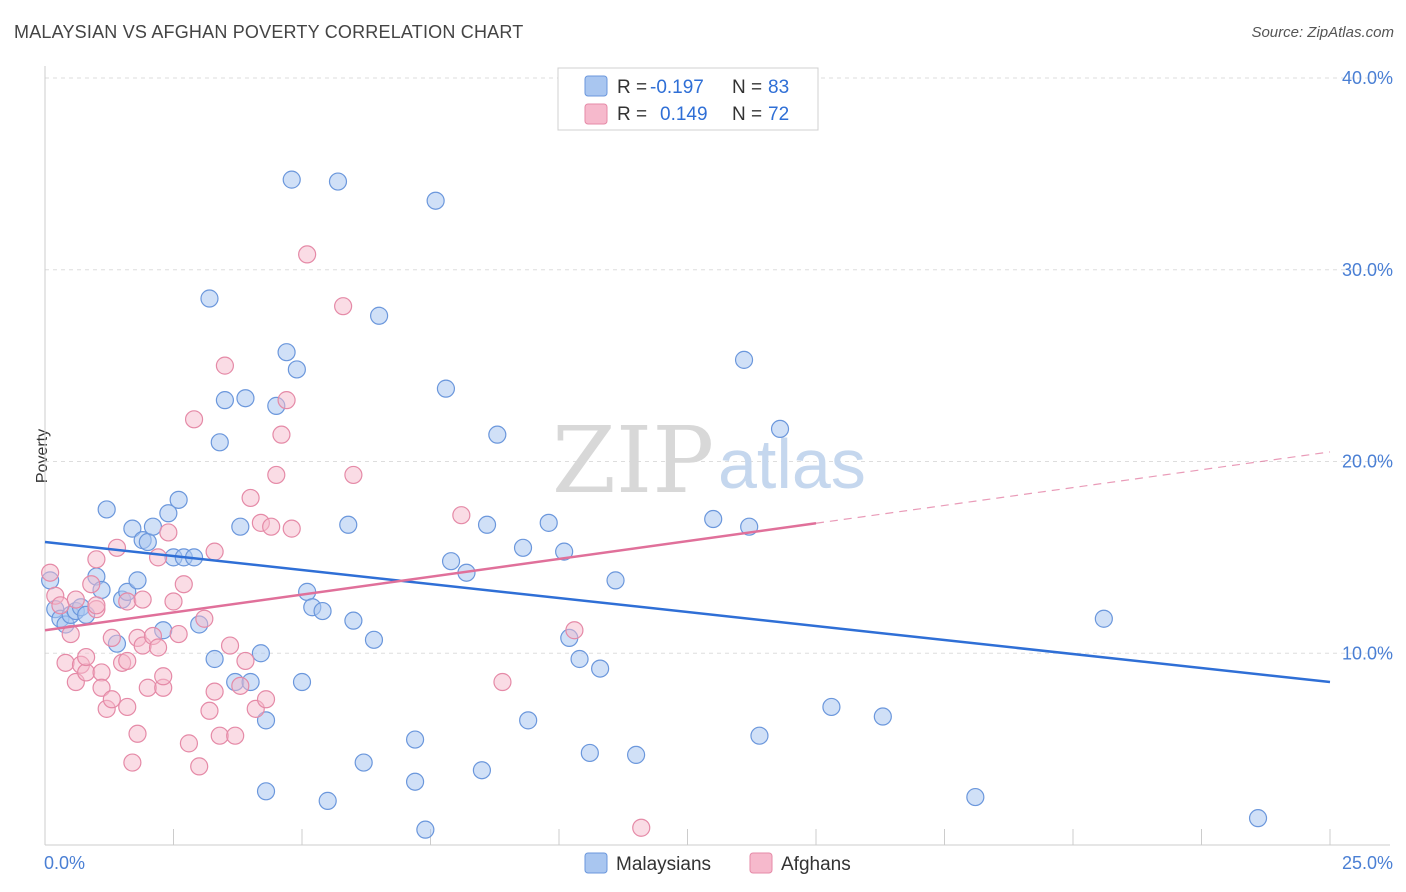 The width and height of the screenshot is (1406, 892). Describe the element at coordinates (633, 460) in the screenshot. I see `watermark-zip-text: ZIP` at that location.